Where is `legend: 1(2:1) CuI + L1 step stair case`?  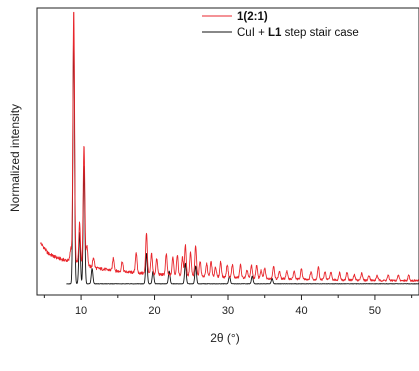 legend: 1(2:1) CuI + L1 step stair case is located at coordinates (280, 25).